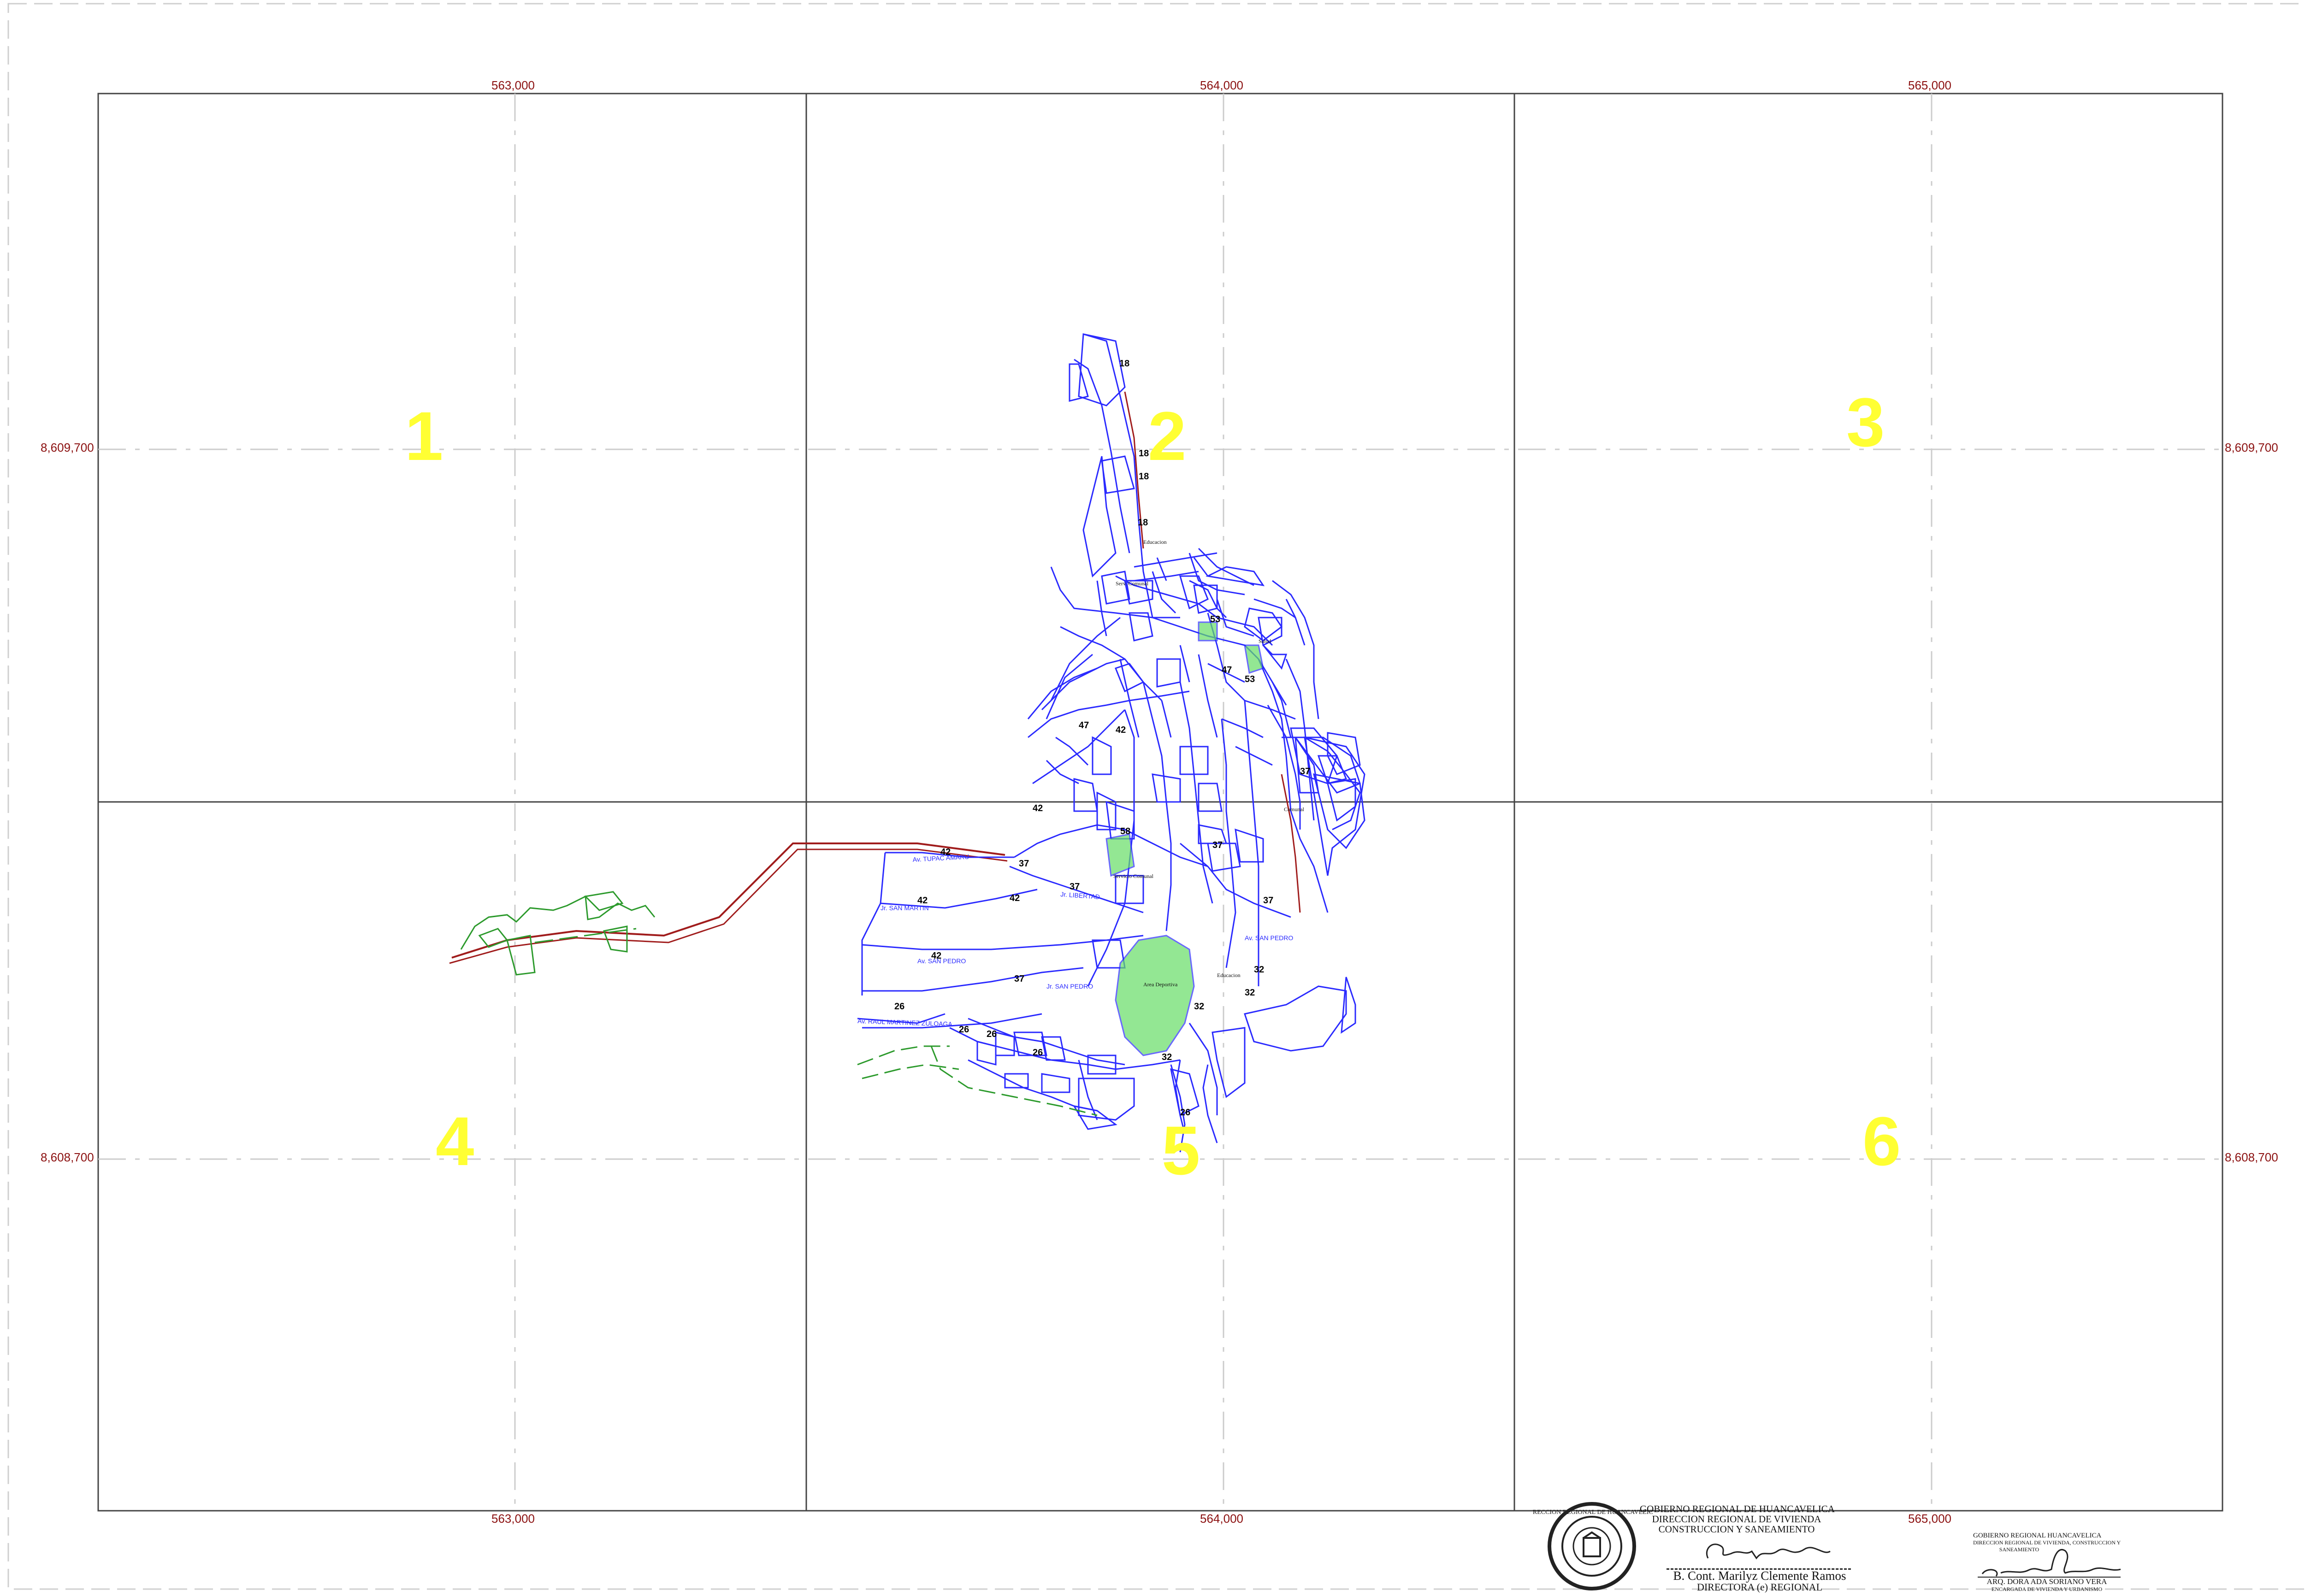 Image resolution: width=2305 pixels, height=1596 pixels. What do you see at coordinates (1295, 809) in the screenshot?
I see `place-label: Comunal` at bounding box center [1295, 809].